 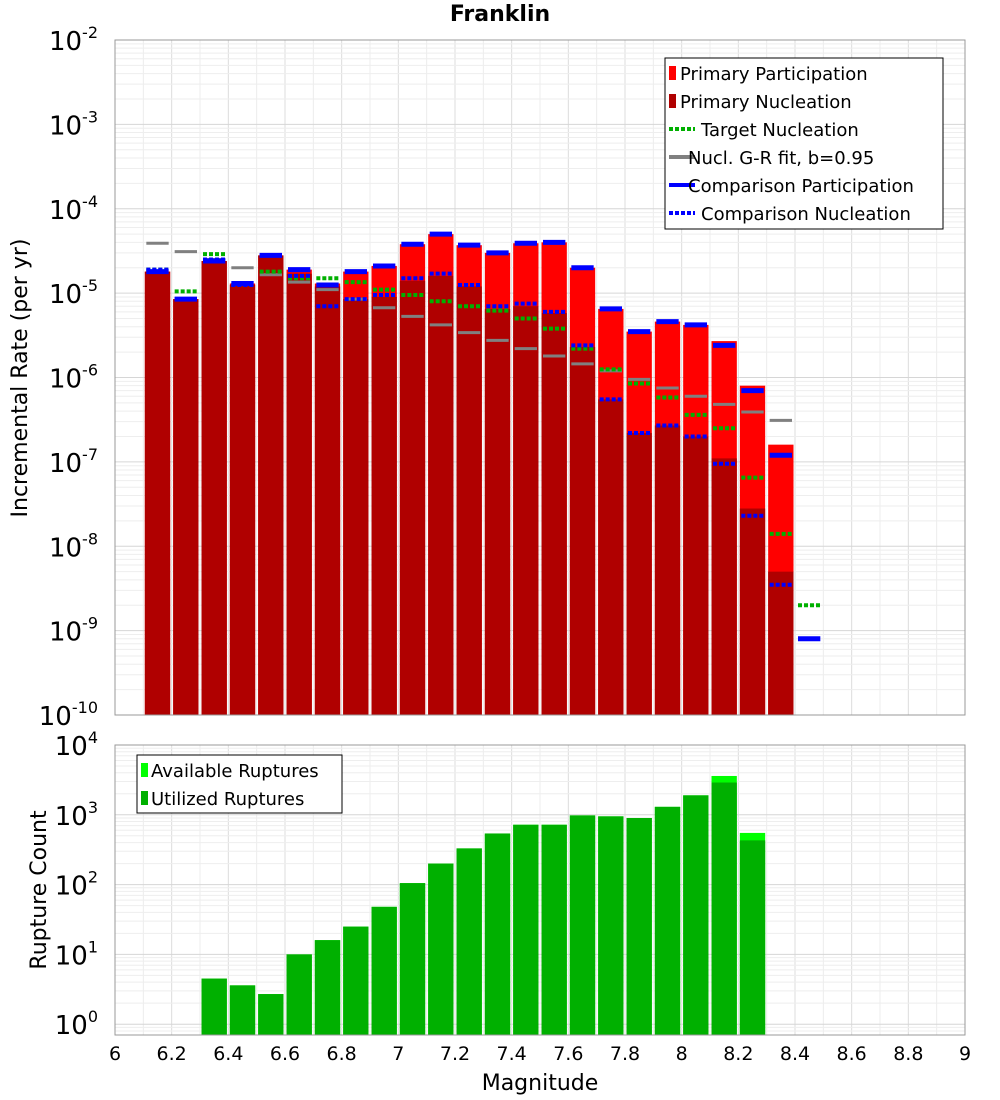 What do you see at coordinates (965, 1054) in the screenshot?
I see `x-tick-label: 9` at bounding box center [965, 1054].